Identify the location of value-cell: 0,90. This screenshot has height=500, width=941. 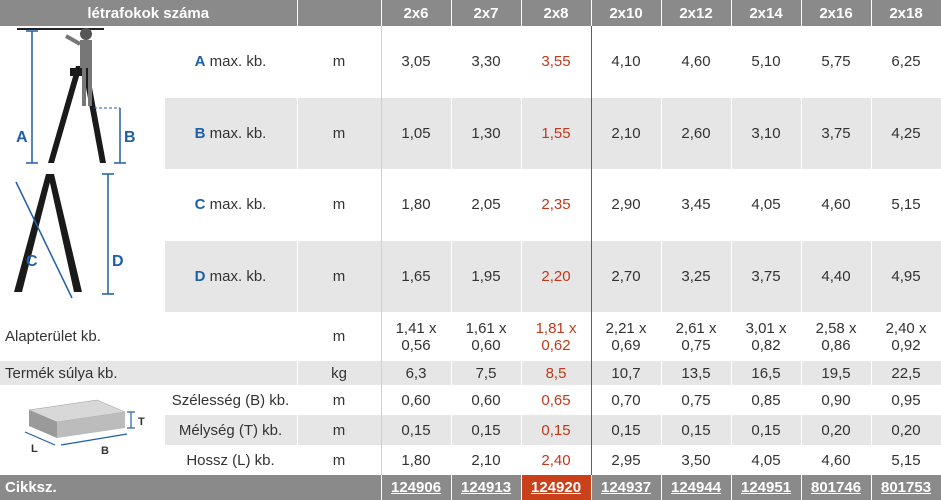
(836, 400).